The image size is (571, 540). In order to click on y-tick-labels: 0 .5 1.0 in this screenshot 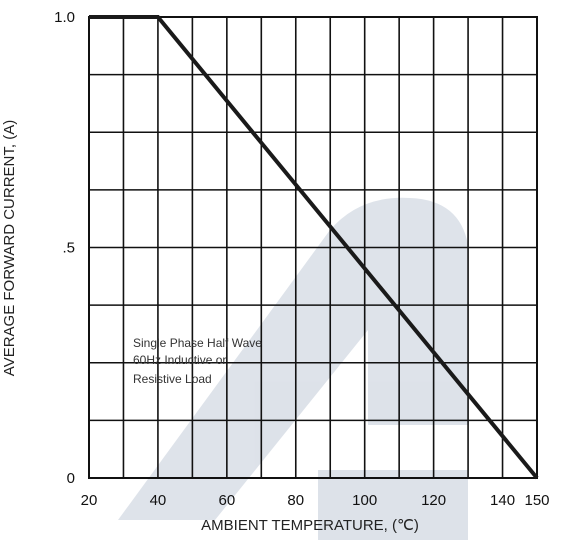, I will do `click(64, 248)`.